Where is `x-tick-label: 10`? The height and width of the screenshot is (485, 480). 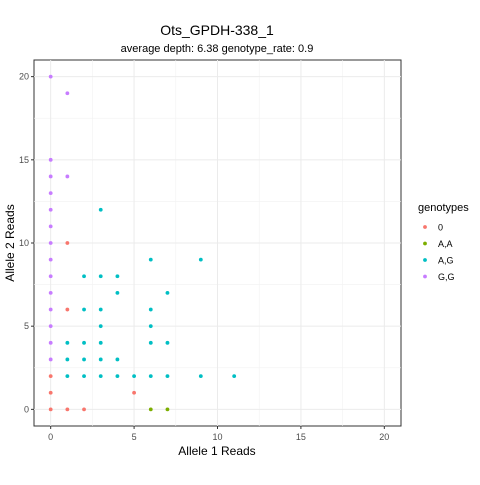 x-tick-label: 10 is located at coordinates (217, 437).